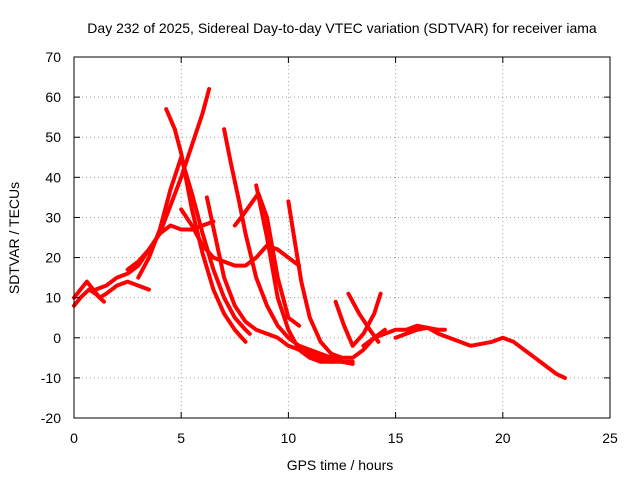 This screenshot has width=640, height=480. I want to click on y-axis-label: SDTVAR / TECUs, so click(14, 238).